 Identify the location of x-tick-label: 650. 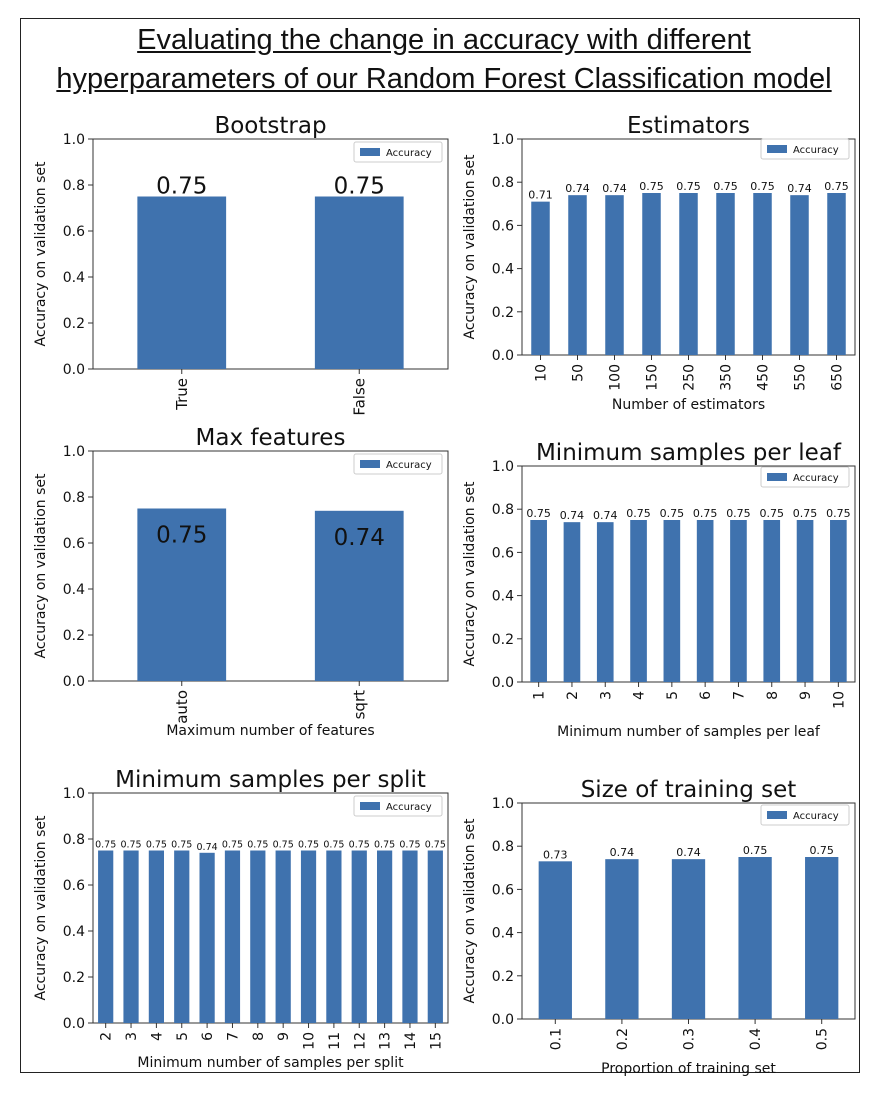
(838, 377).